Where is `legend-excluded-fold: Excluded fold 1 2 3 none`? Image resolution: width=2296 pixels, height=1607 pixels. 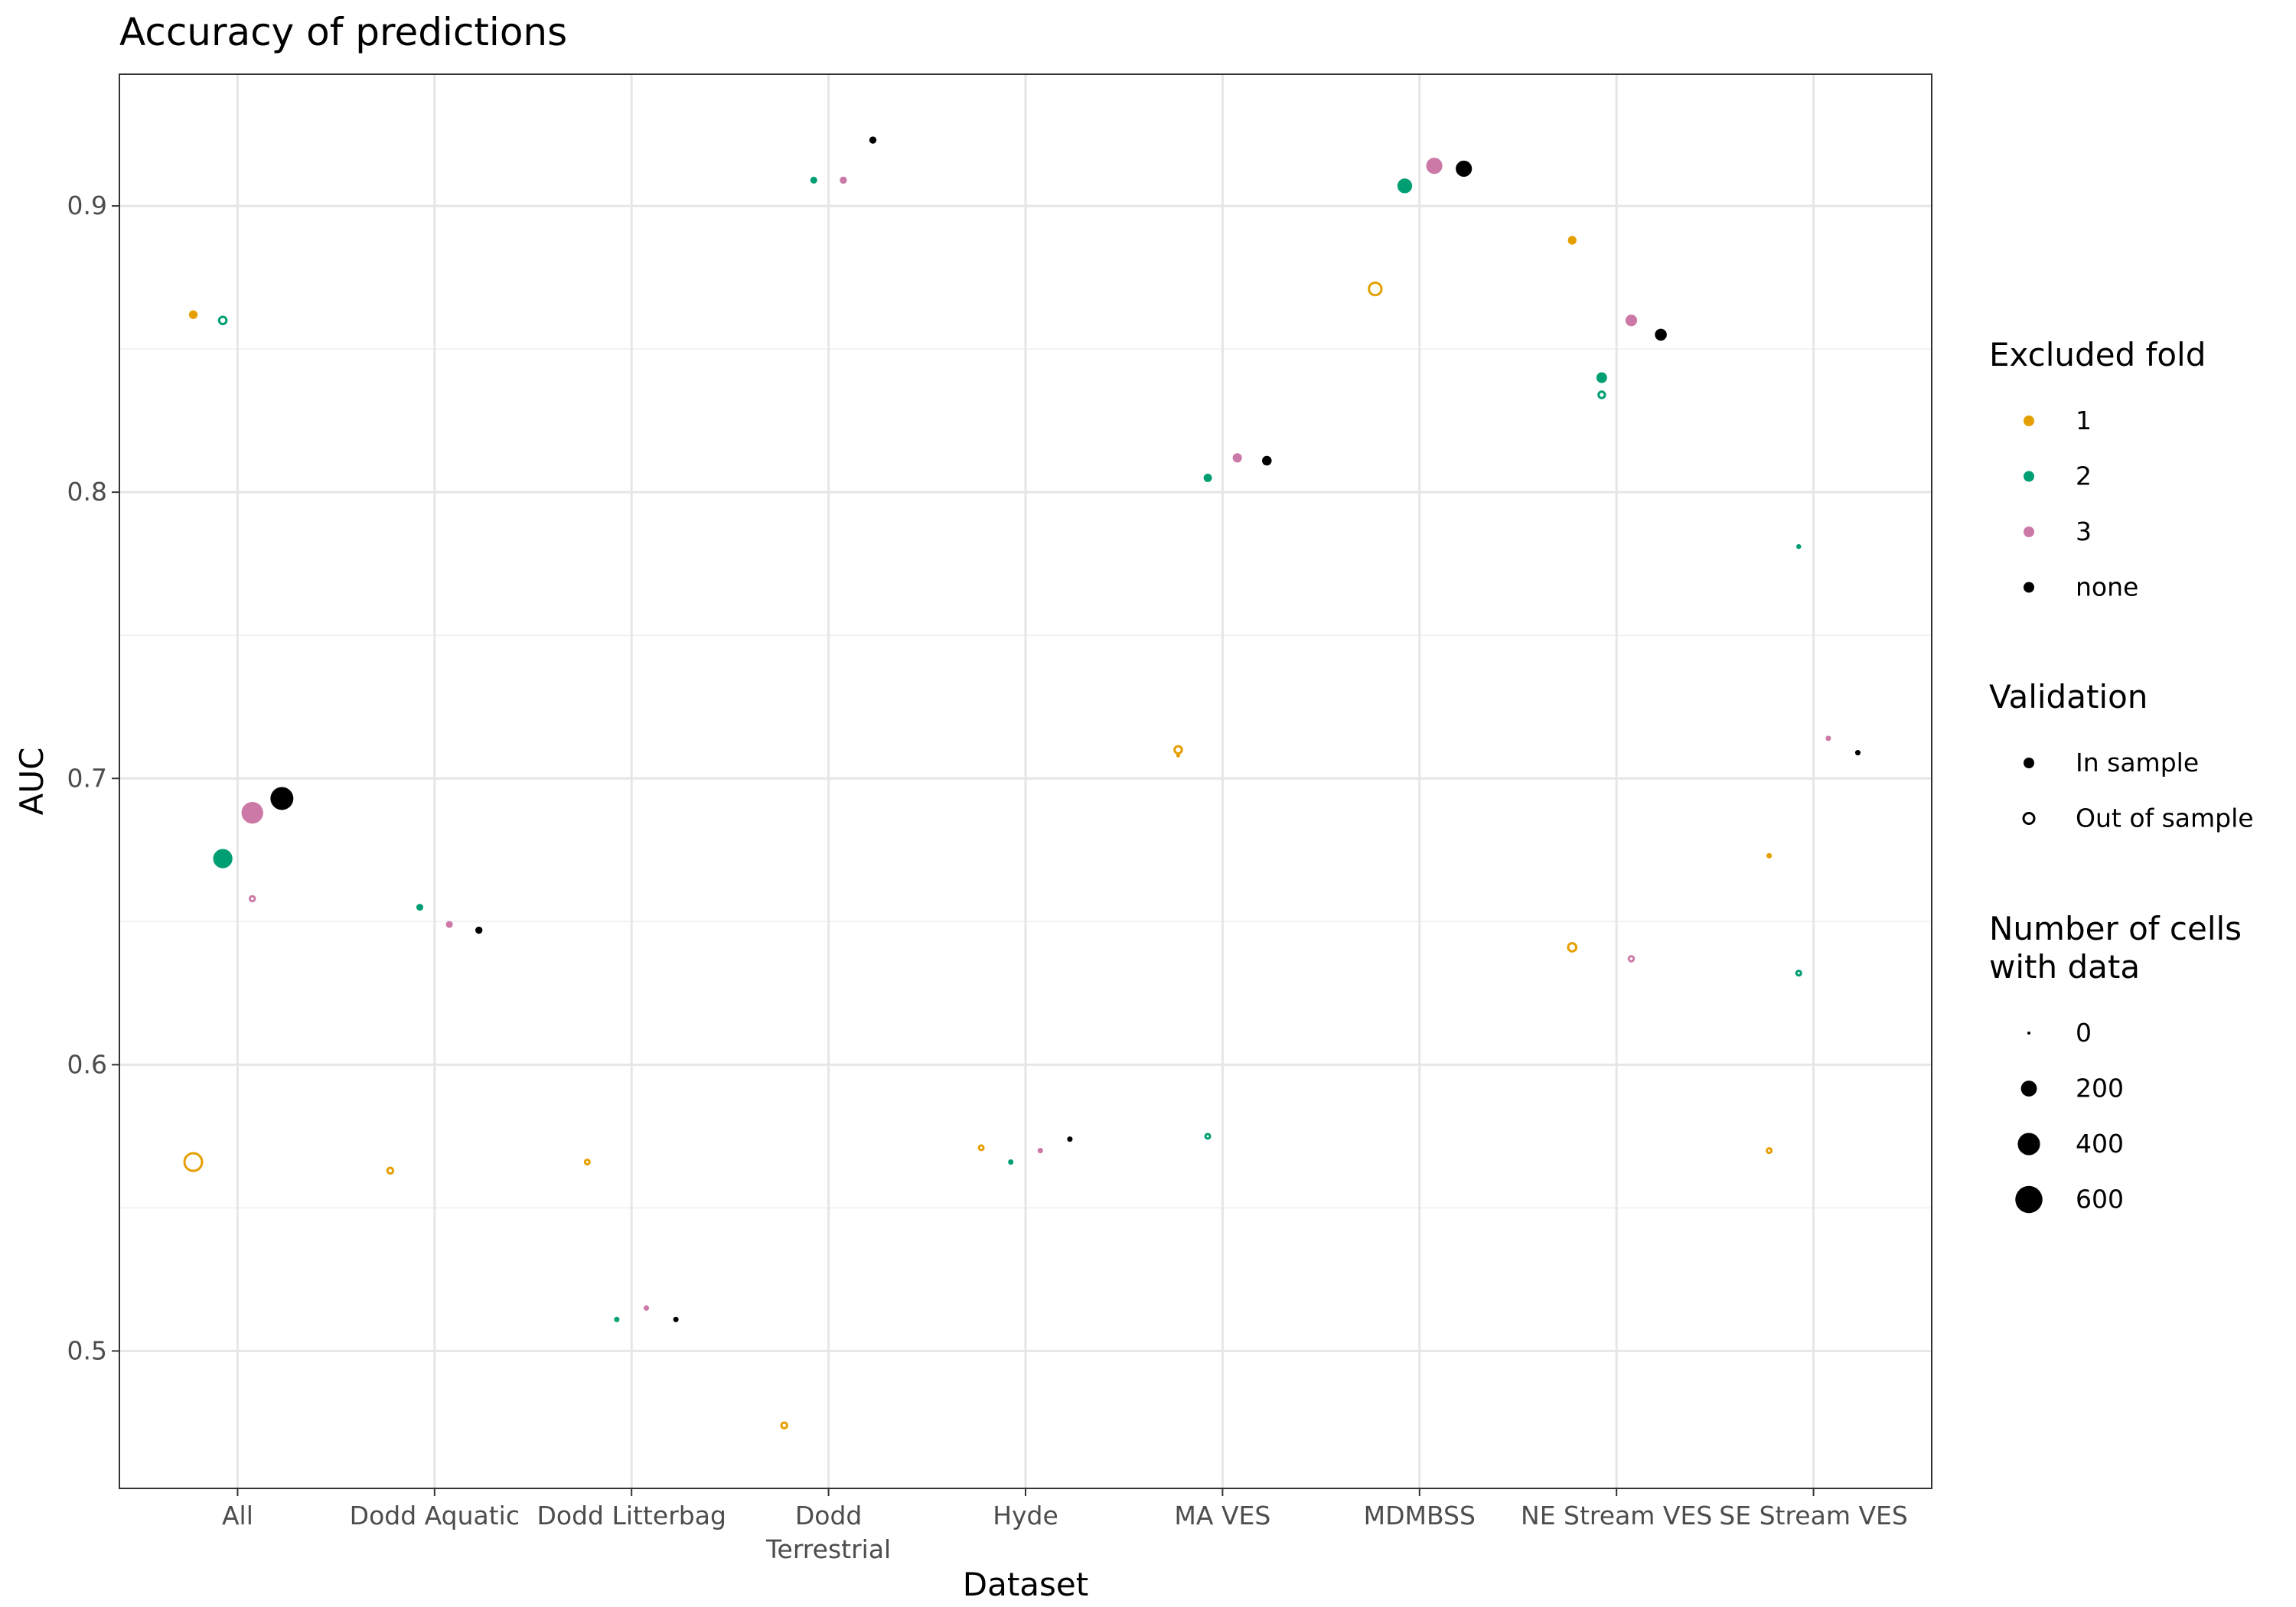 legend-excluded-fold: Excluded fold 1 2 3 none is located at coordinates (2097, 469).